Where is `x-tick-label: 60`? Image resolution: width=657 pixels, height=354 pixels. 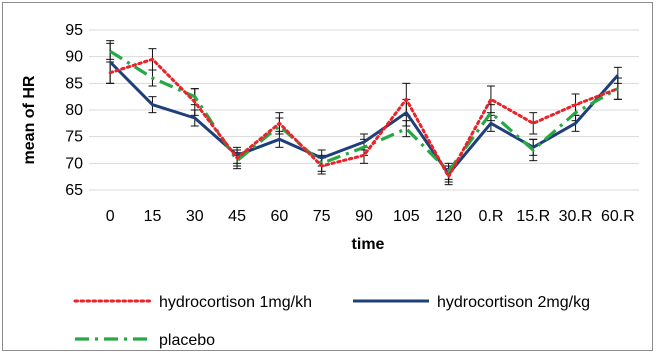 x-tick-label: 60 is located at coordinates (279, 216).